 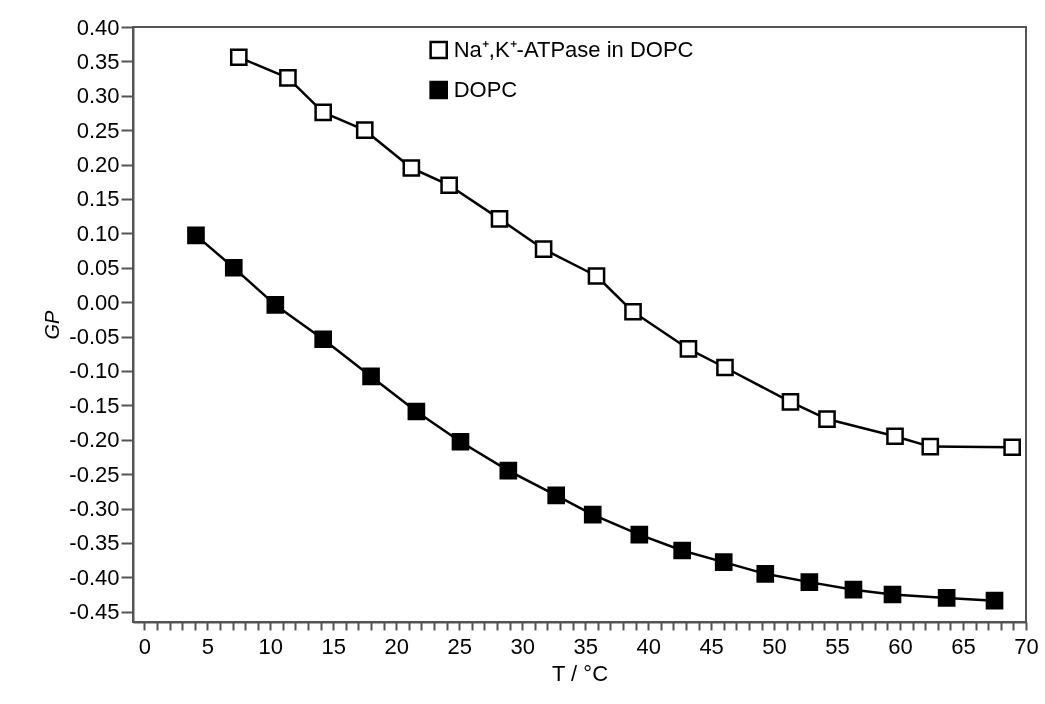 What do you see at coordinates (98, 233) in the screenshot?
I see `y-tick-label: 0.10` at bounding box center [98, 233].